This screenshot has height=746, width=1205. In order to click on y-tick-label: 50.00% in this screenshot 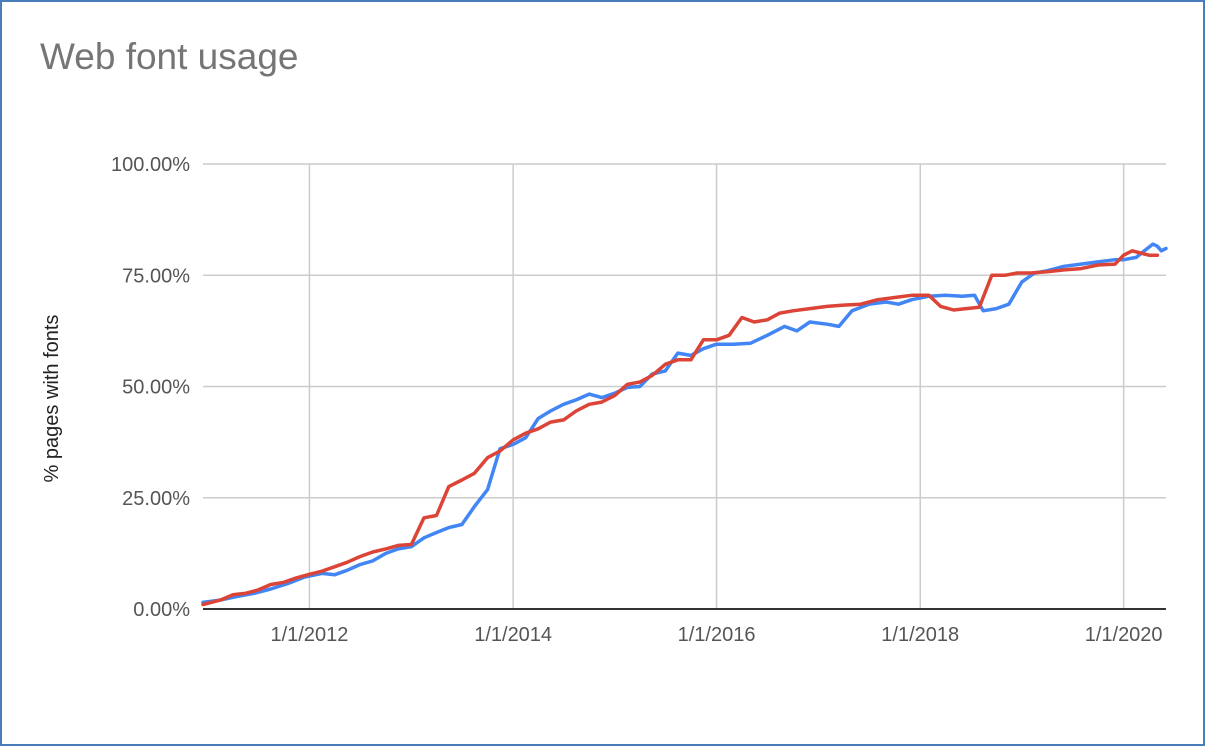, I will do `click(156, 388)`.